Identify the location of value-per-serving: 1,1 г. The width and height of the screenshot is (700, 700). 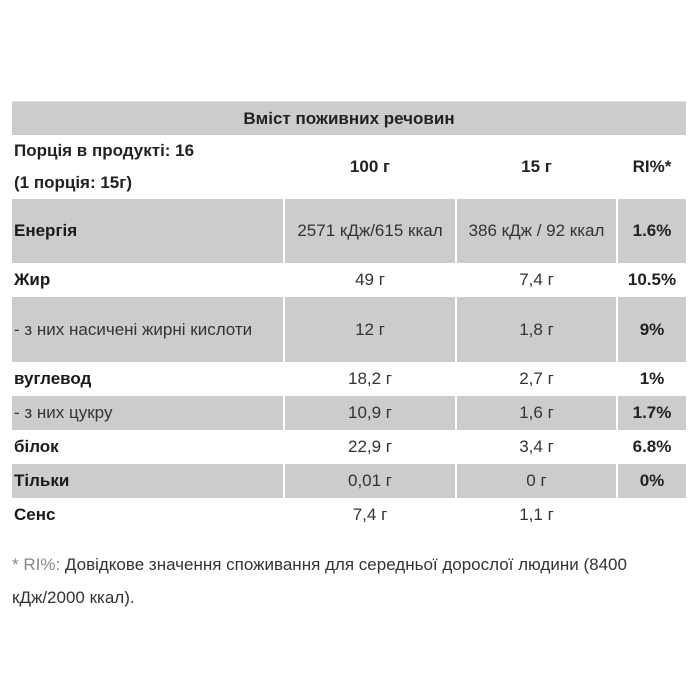
(536, 515).